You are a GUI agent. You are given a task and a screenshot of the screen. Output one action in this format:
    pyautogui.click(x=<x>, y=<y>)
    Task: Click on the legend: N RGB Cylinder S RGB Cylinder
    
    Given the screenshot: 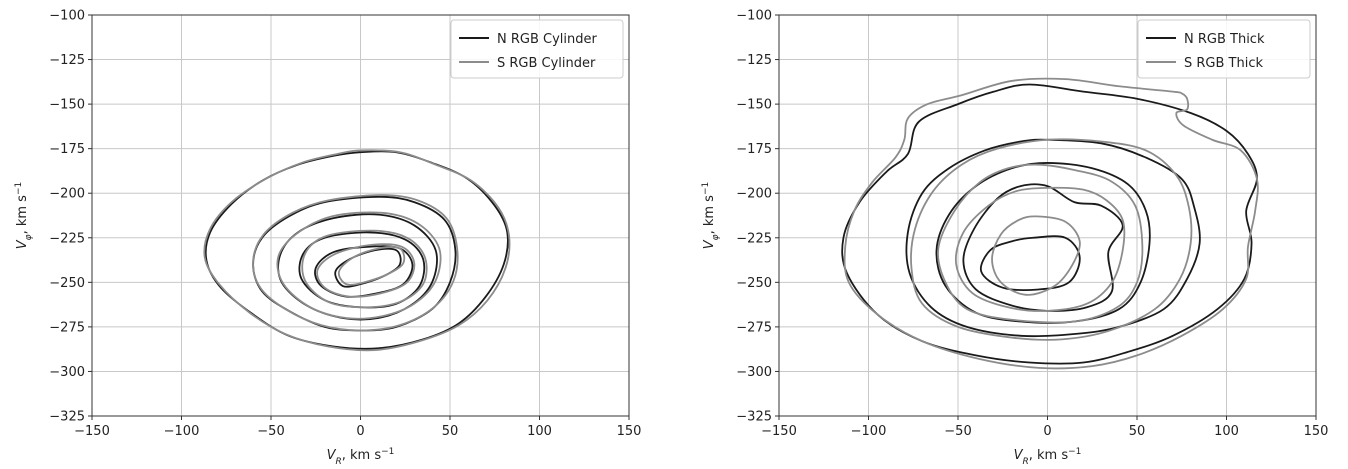 What is the action you would take?
    pyautogui.click(x=537, y=49)
    